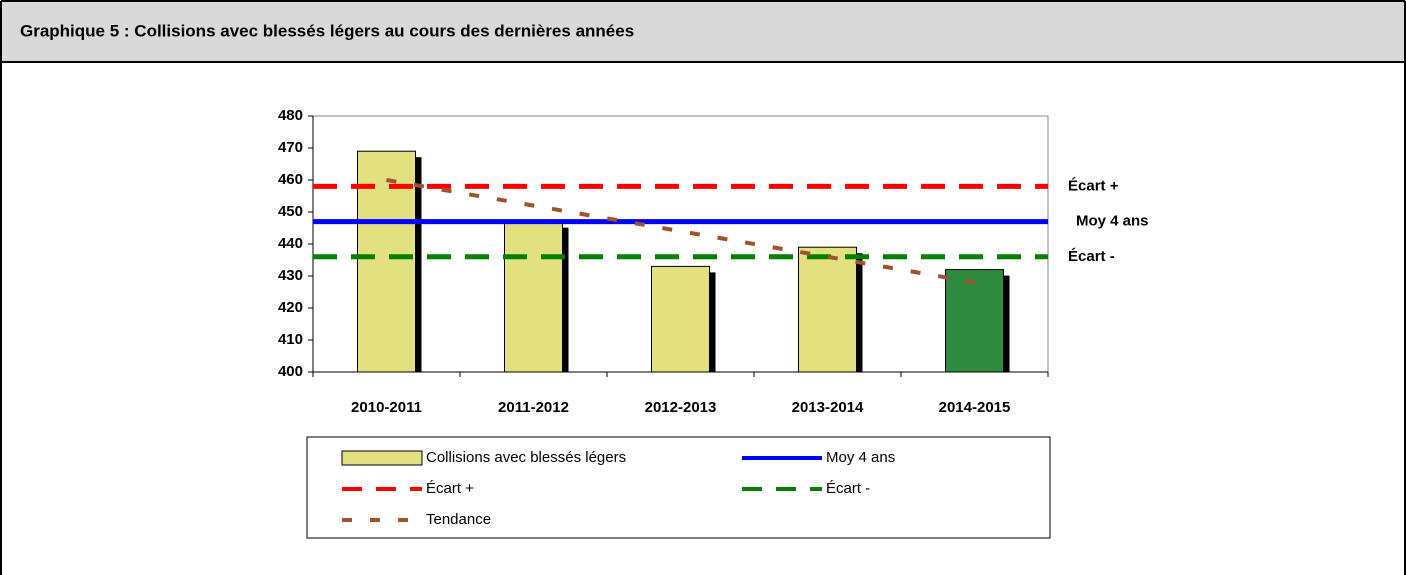  Describe the element at coordinates (290, 307) in the screenshot. I see `y-tick-label: 420` at that location.